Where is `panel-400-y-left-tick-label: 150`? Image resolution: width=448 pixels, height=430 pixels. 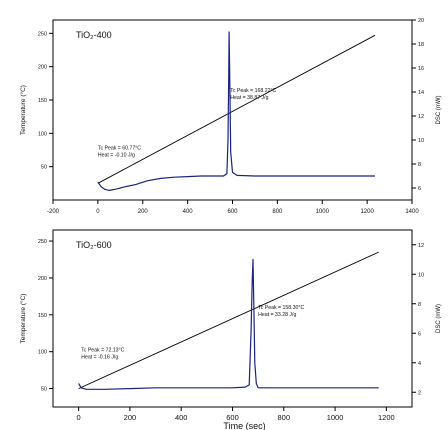 panel-400-y-left-tick-label: 150 is located at coordinates (42, 101).